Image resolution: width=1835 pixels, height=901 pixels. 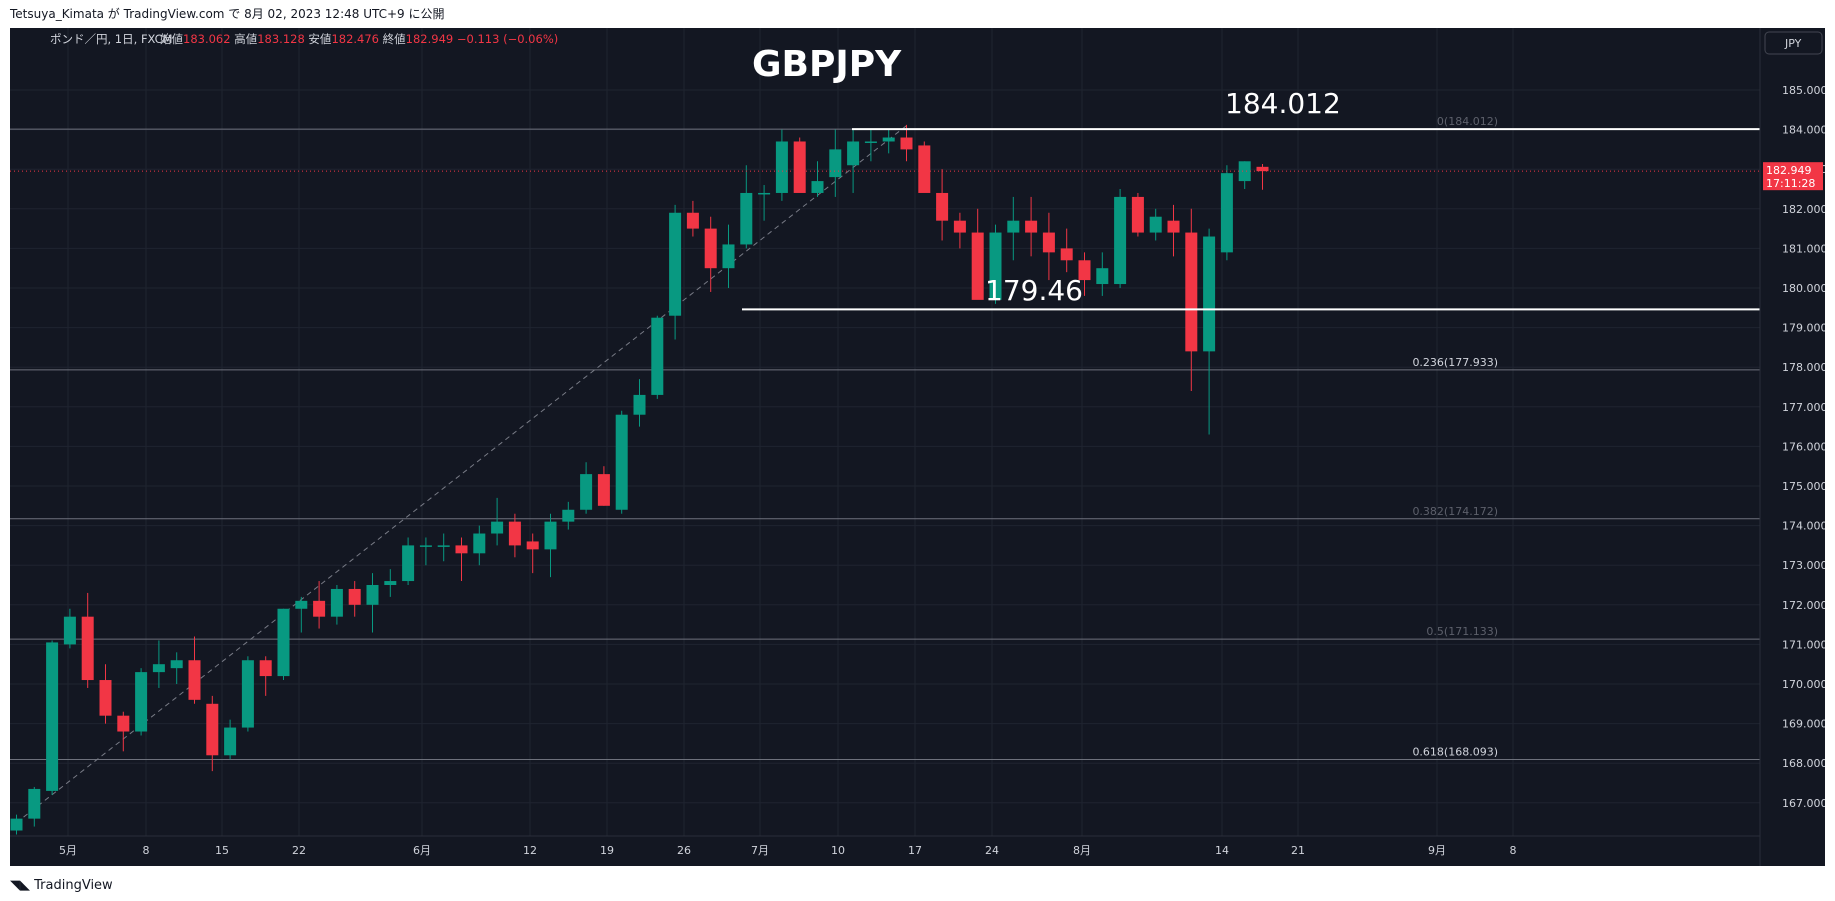 What do you see at coordinates (68, 850) in the screenshot?
I see `time-tick-label: 5月` at bounding box center [68, 850].